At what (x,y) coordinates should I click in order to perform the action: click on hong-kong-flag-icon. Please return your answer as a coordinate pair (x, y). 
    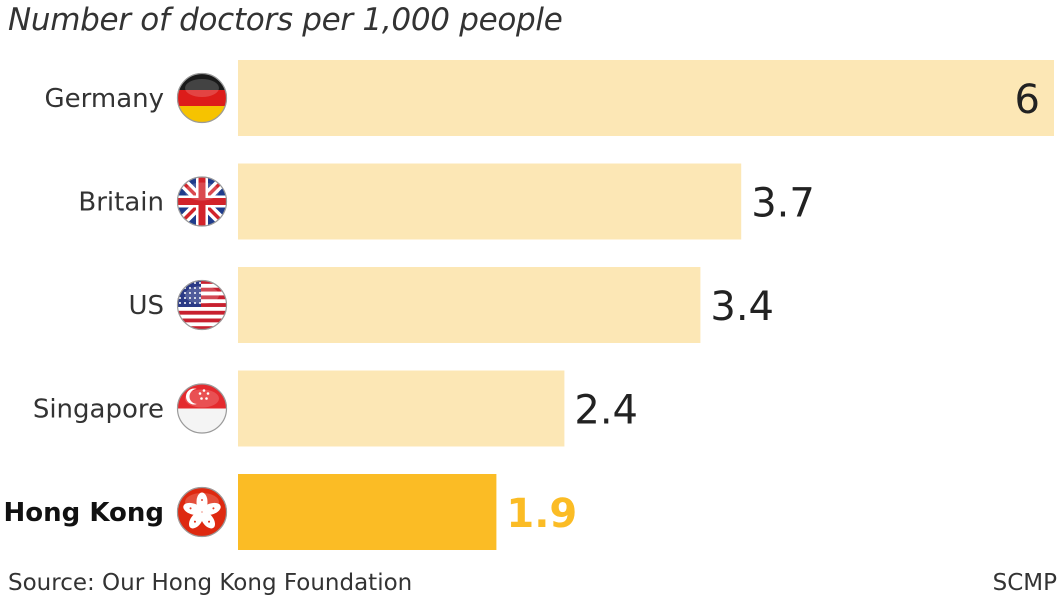
    Looking at the image, I should click on (202, 512).